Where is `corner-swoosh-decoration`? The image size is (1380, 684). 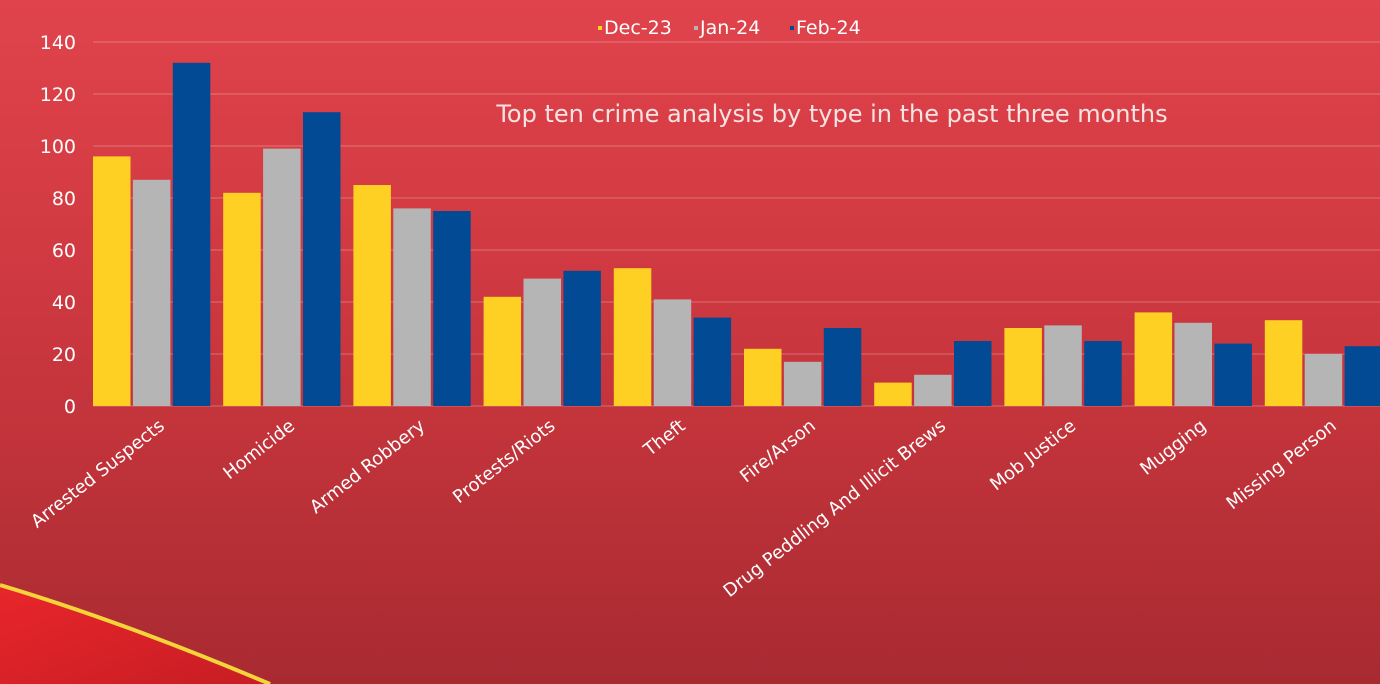 corner-swoosh-decoration is located at coordinates (135, 633).